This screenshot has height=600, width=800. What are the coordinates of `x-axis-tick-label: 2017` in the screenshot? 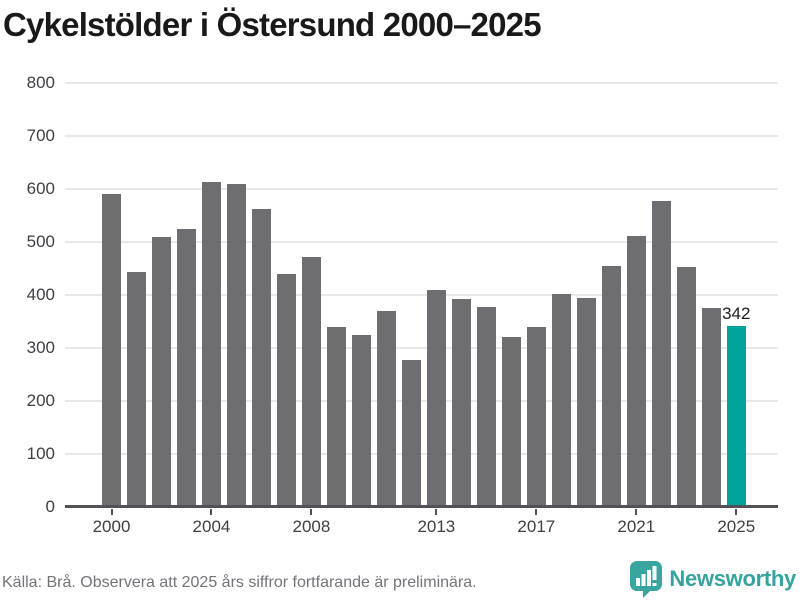 It's located at (536, 526).